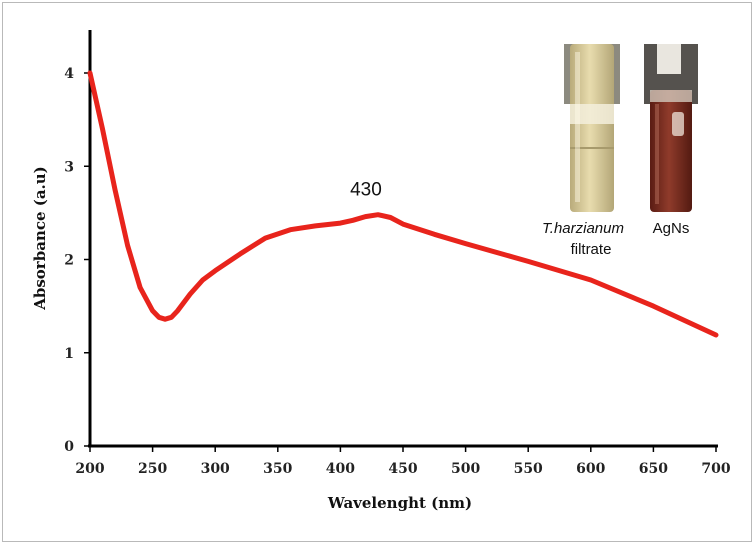  What do you see at coordinates (69, 447) in the screenshot?
I see `y-tick-label: 0` at bounding box center [69, 447].